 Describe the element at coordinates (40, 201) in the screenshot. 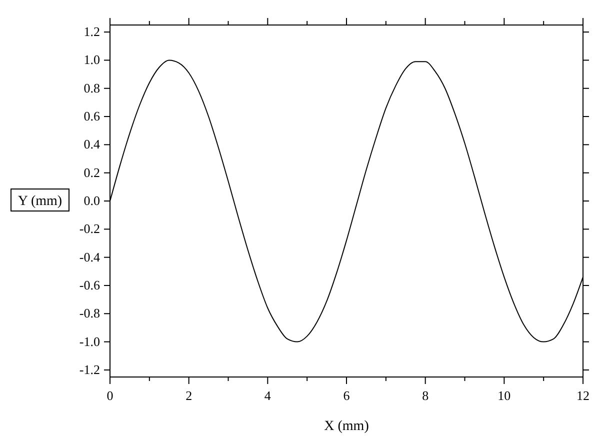

I see `y-axis-title: Y (mm)` at that location.